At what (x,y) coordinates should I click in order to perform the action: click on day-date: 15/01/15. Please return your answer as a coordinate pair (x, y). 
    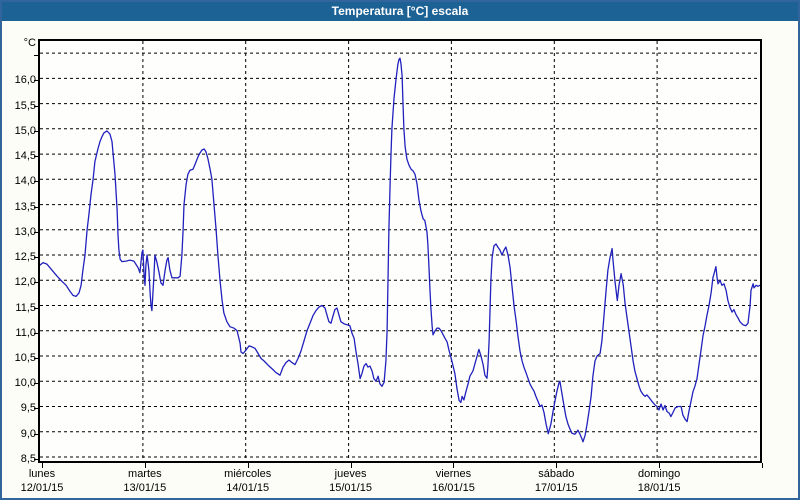
    Looking at the image, I should click on (350, 488).